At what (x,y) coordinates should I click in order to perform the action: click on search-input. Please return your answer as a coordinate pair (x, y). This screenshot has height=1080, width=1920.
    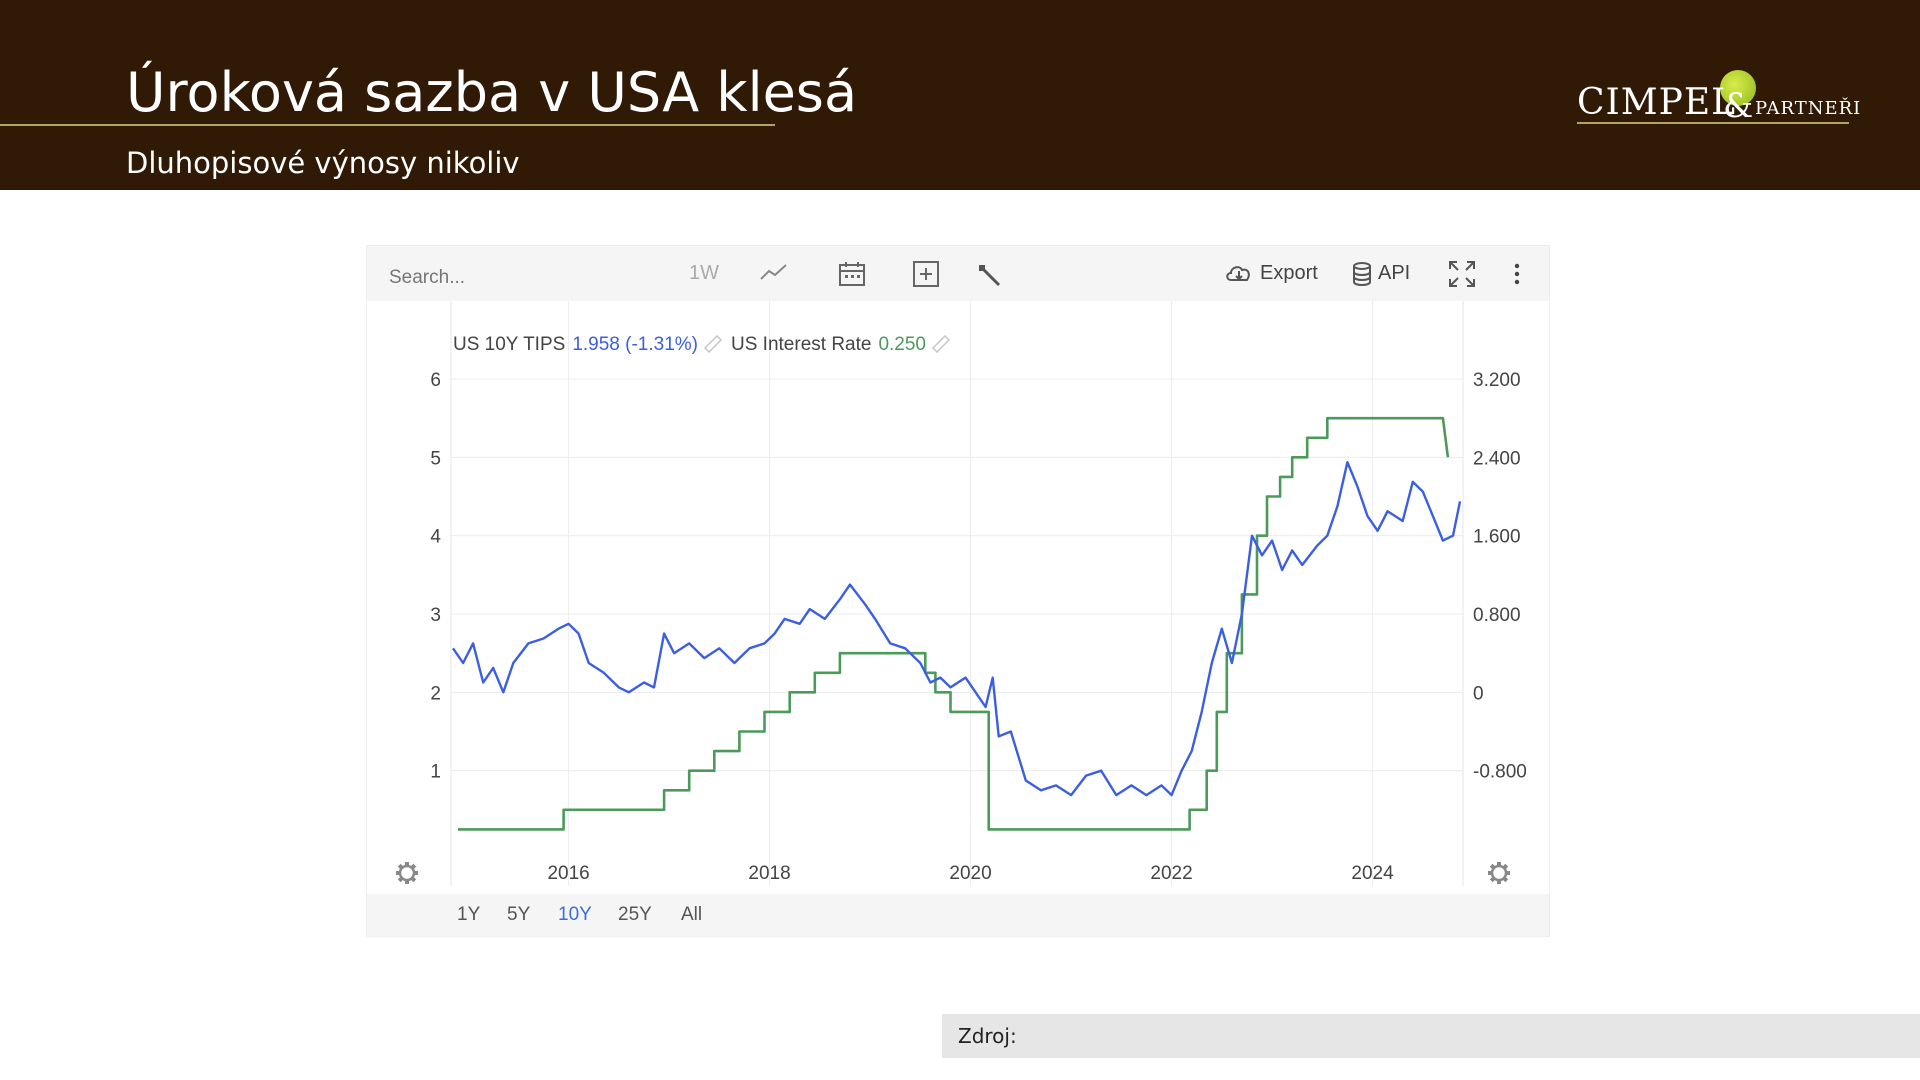
    Looking at the image, I should click on (524, 278).